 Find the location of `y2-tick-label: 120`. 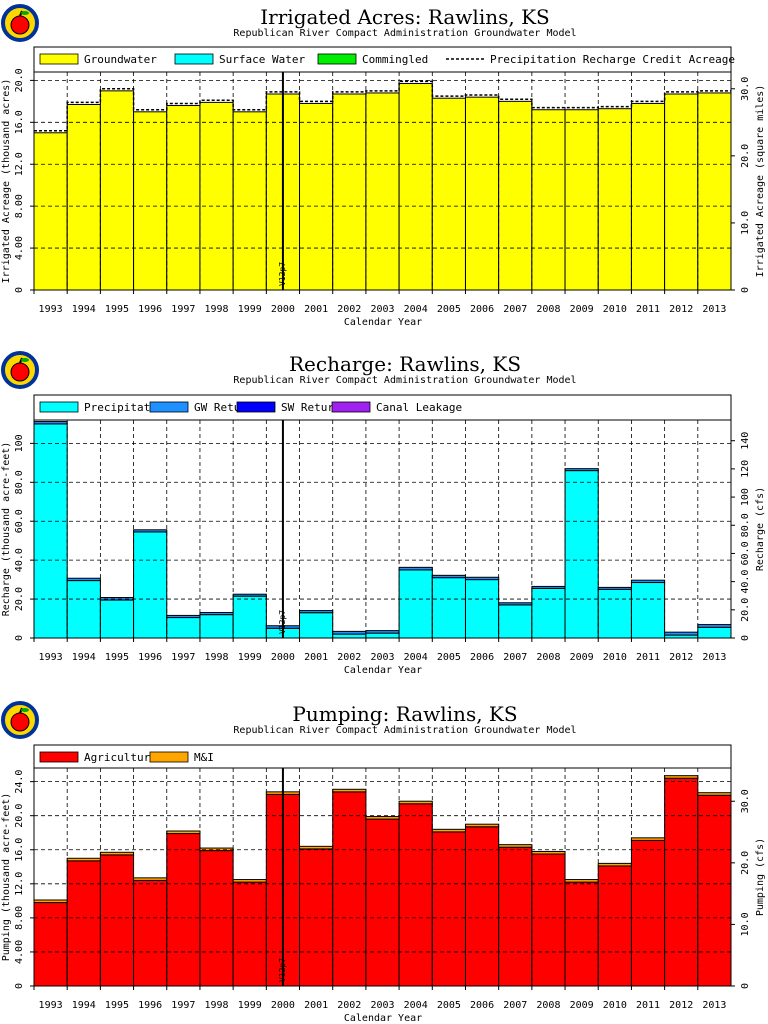

y2-tick-label: 120 is located at coordinates (745, 469).